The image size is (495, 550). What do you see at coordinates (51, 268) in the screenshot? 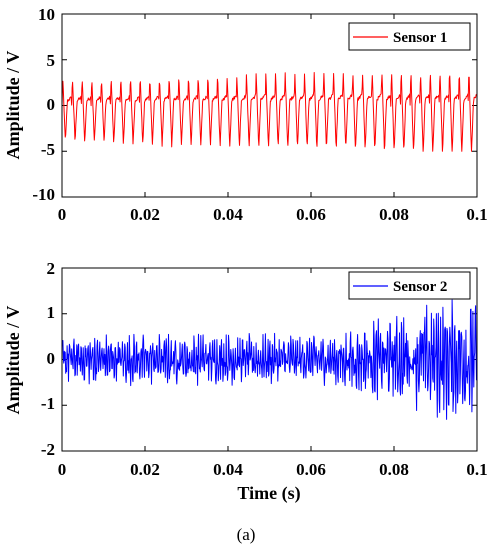
I see `y-tick-label: 2` at bounding box center [51, 268].